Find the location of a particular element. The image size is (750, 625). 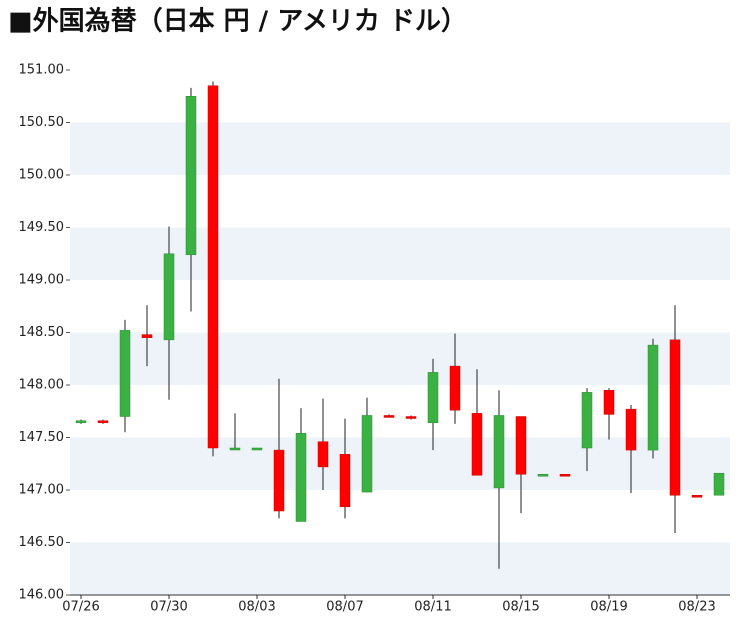

y-tick-label: 151.00 is located at coordinates (42, 70).